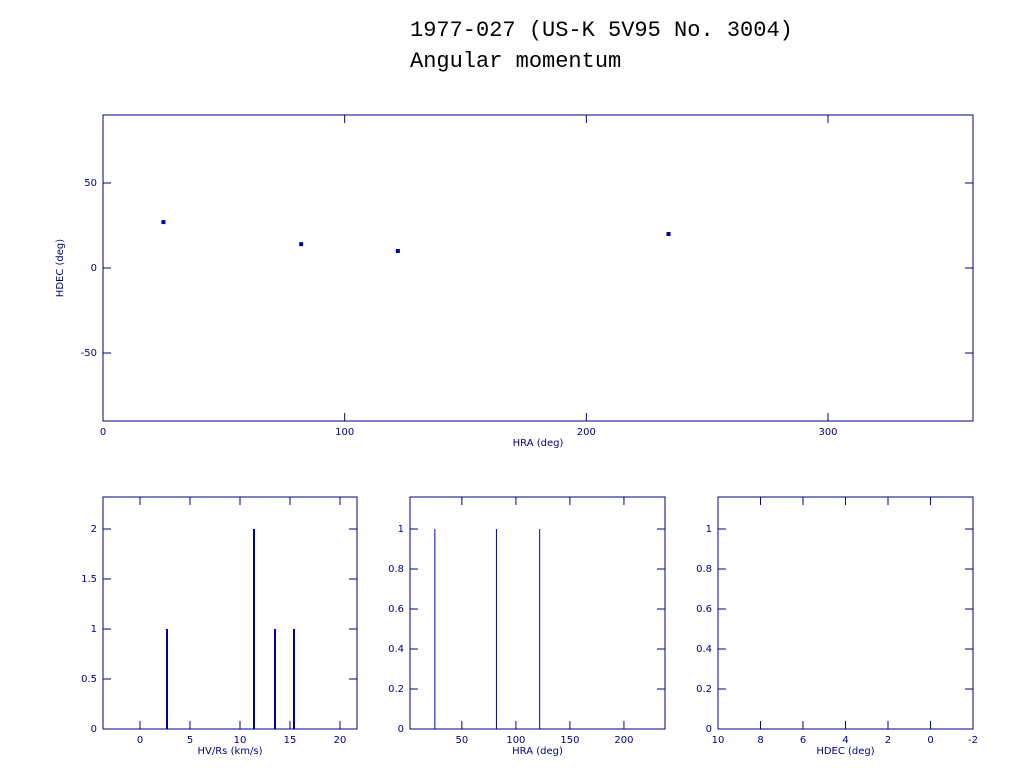  What do you see at coordinates (90, 183) in the screenshot?
I see `y-tick-label: 50` at bounding box center [90, 183].